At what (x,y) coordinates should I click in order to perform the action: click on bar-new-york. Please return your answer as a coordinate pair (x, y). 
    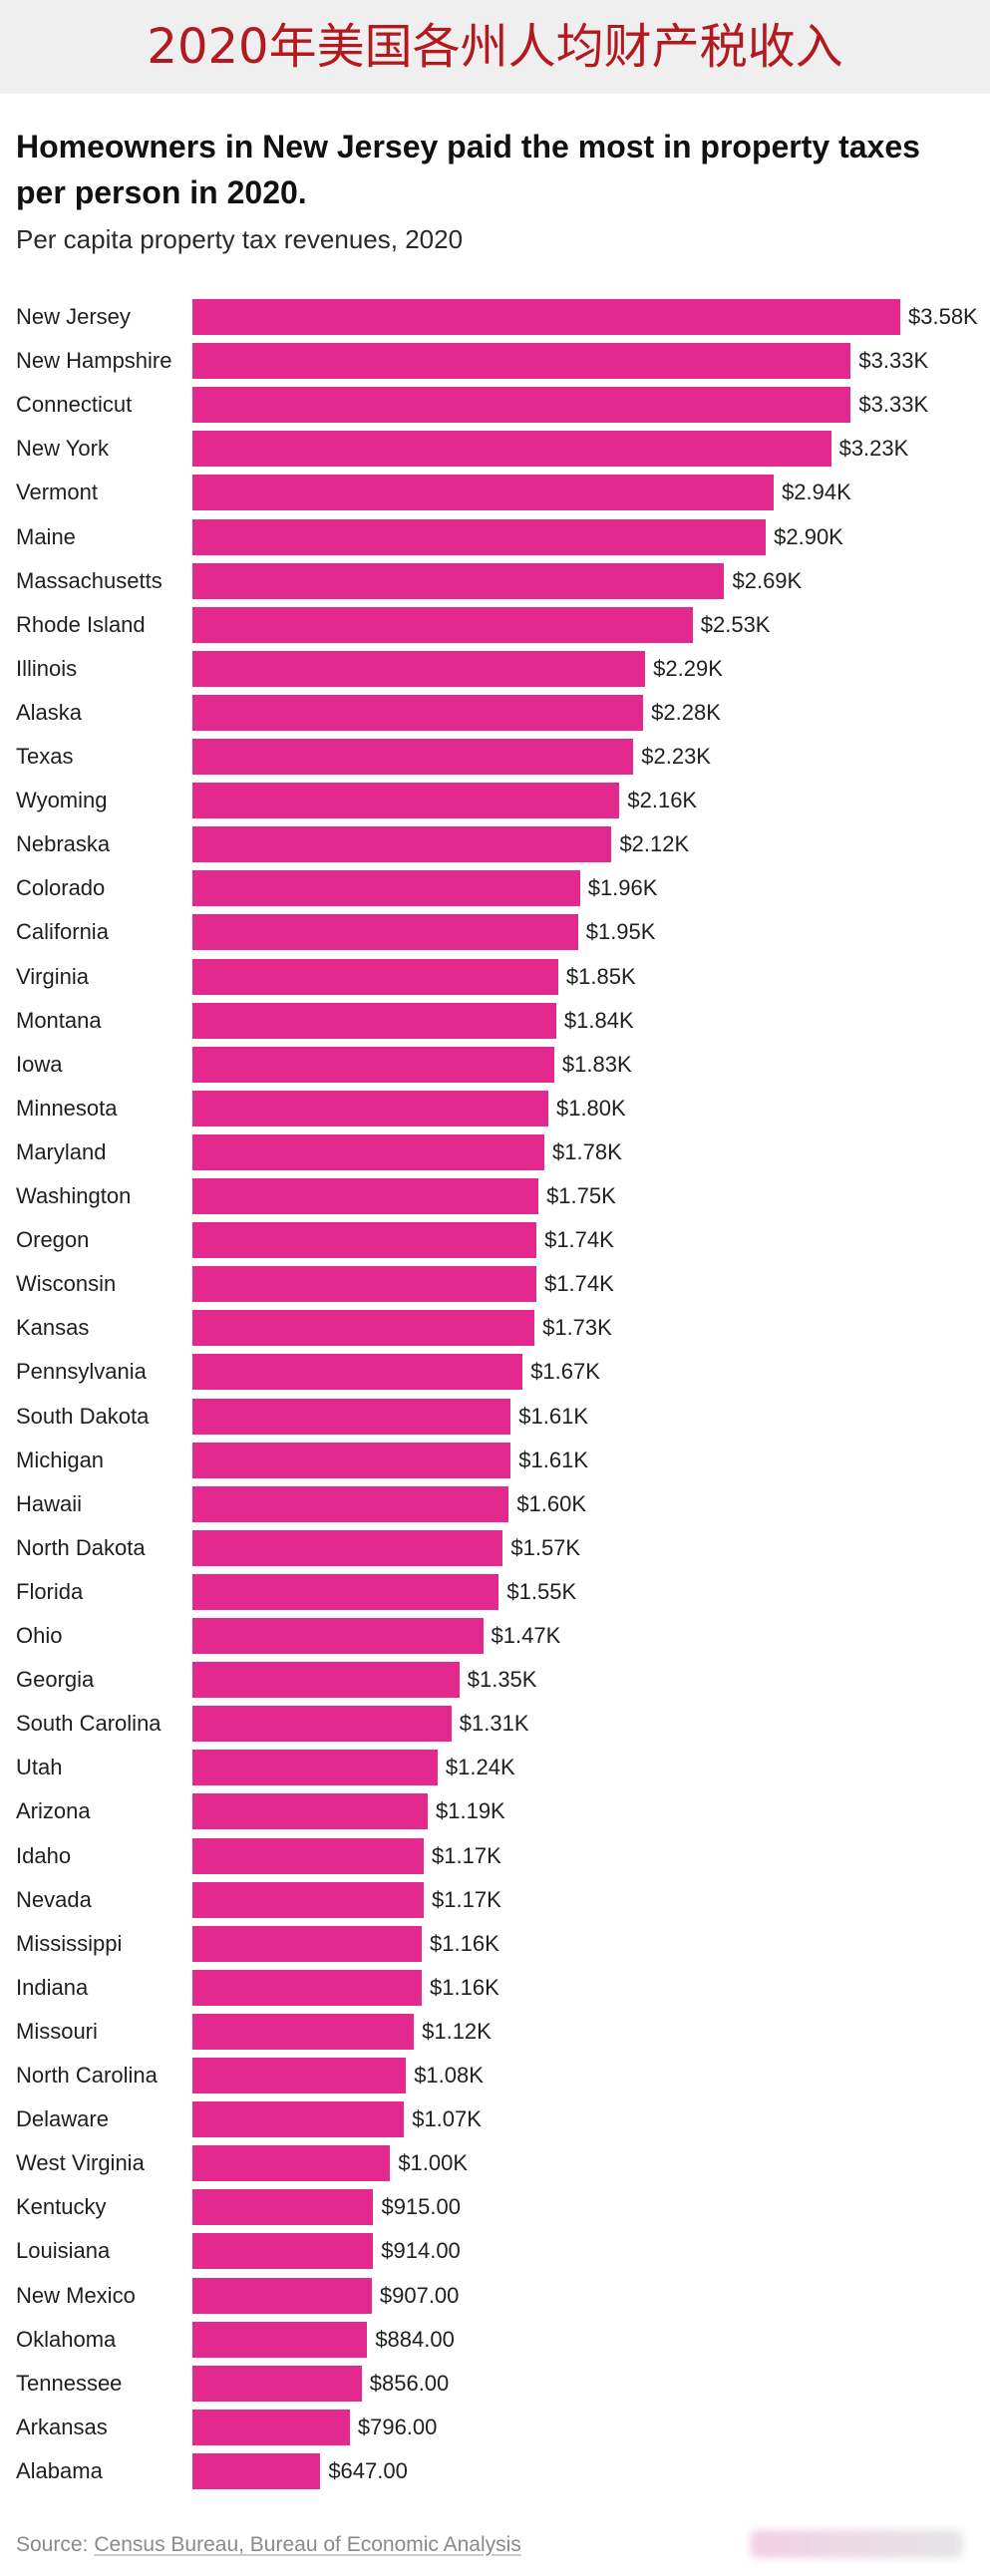
    Looking at the image, I should click on (511, 449).